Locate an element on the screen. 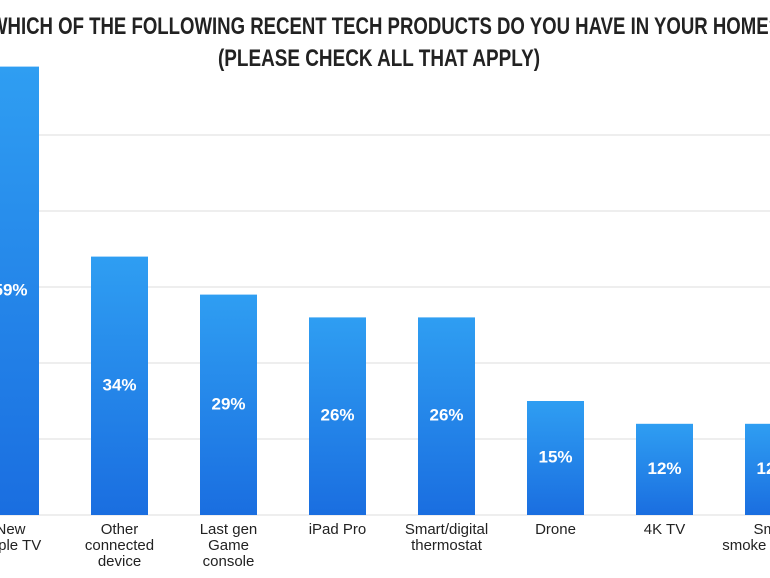 This screenshot has width=770, height=578. x-tick-label: New Apple TV is located at coordinates (21, 537).